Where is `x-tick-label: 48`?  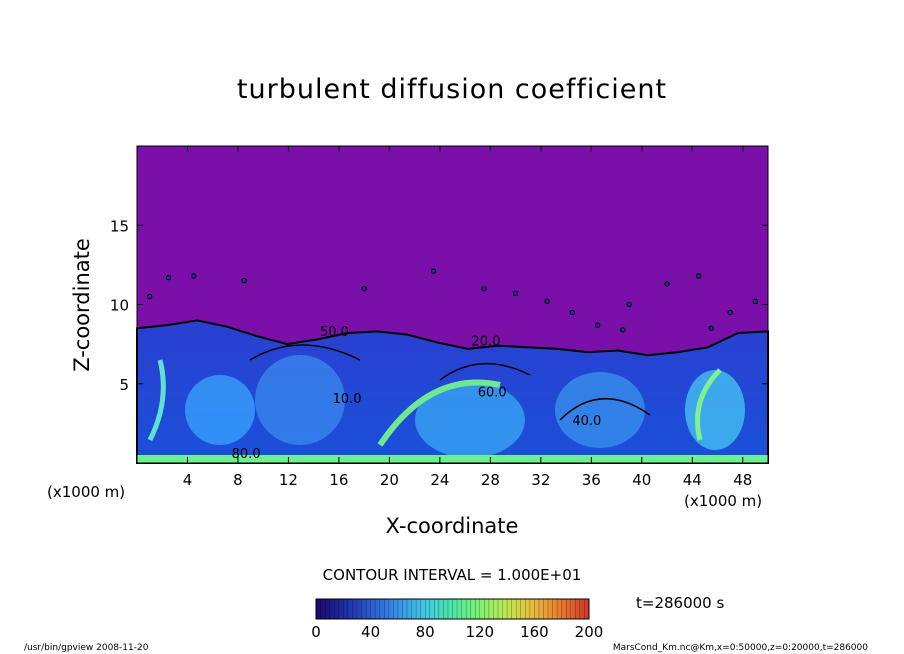
x-tick-label: 48 is located at coordinates (742, 480).